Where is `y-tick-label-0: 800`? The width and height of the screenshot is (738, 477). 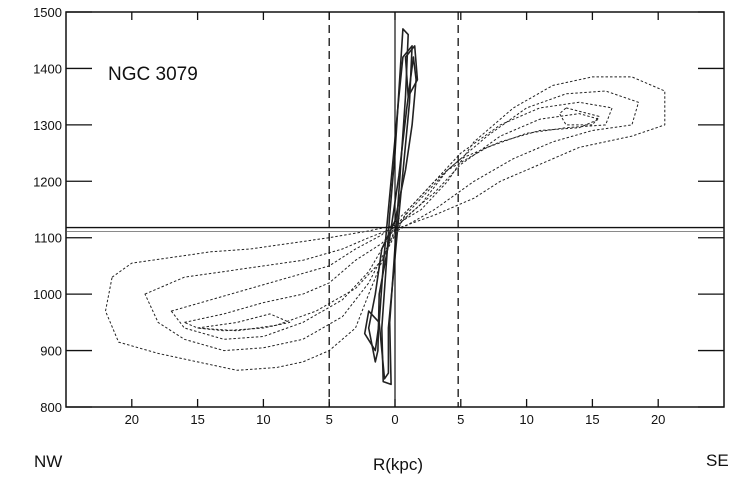
y-tick-label-0: 800 is located at coordinates (51, 407).